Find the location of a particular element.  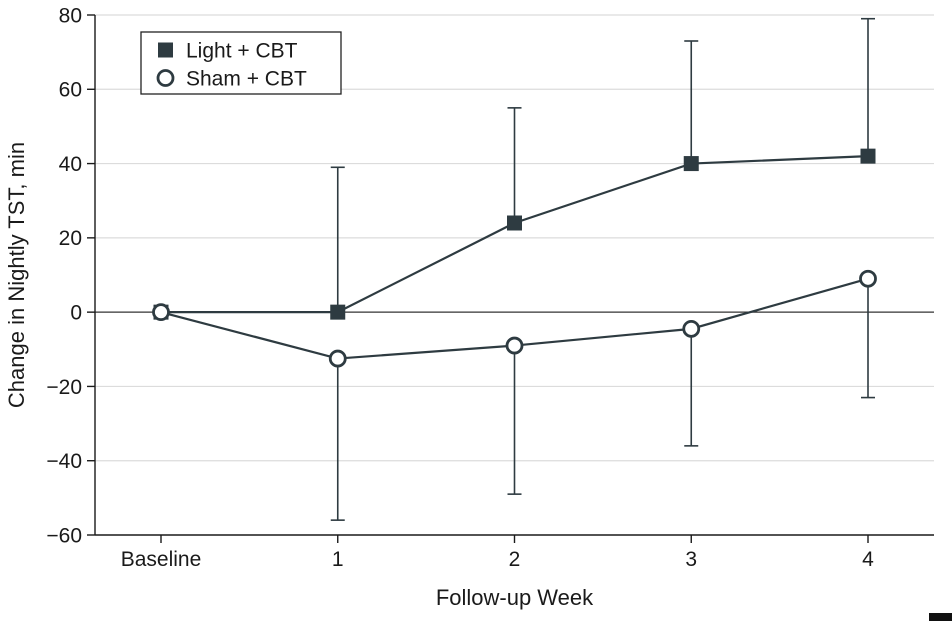

legend-marker-open-circle is located at coordinates (165, 78).